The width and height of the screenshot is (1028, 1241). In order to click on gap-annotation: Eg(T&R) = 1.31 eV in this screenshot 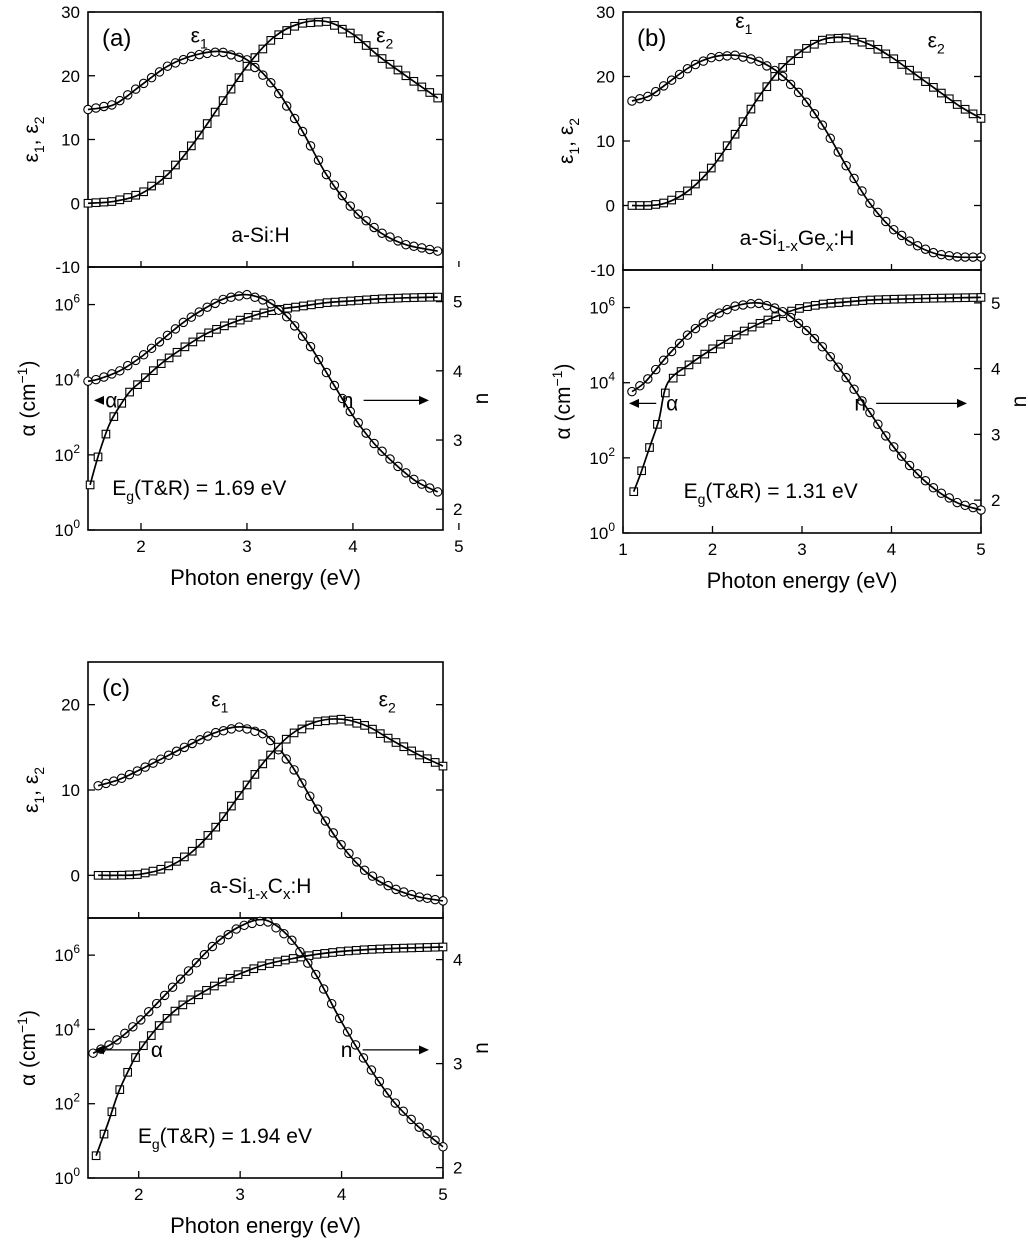, I will do `click(771, 493)`.